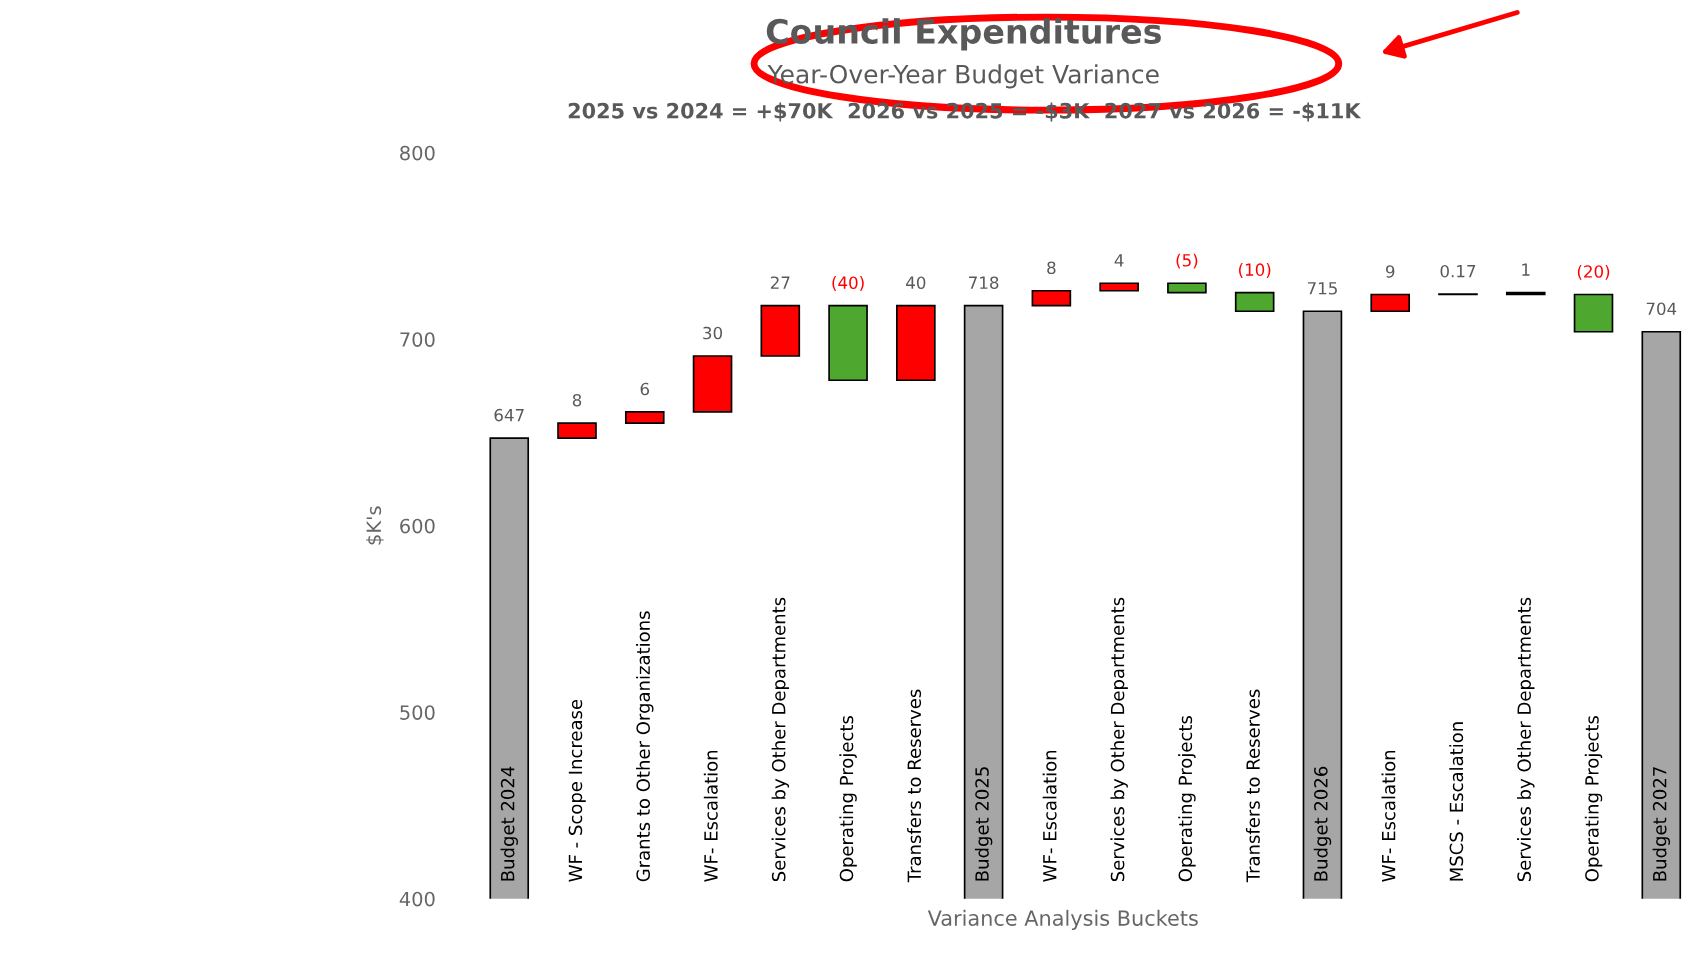 The width and height of the screenshot is (1685, 979). I want to click on data-label: 647, so click(509, 415).